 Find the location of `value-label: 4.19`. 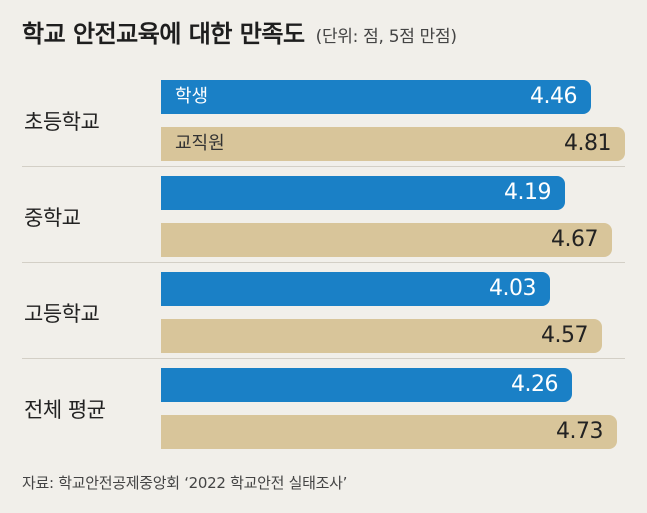

value-label: 4.19 is located at coordinates (527, 192).